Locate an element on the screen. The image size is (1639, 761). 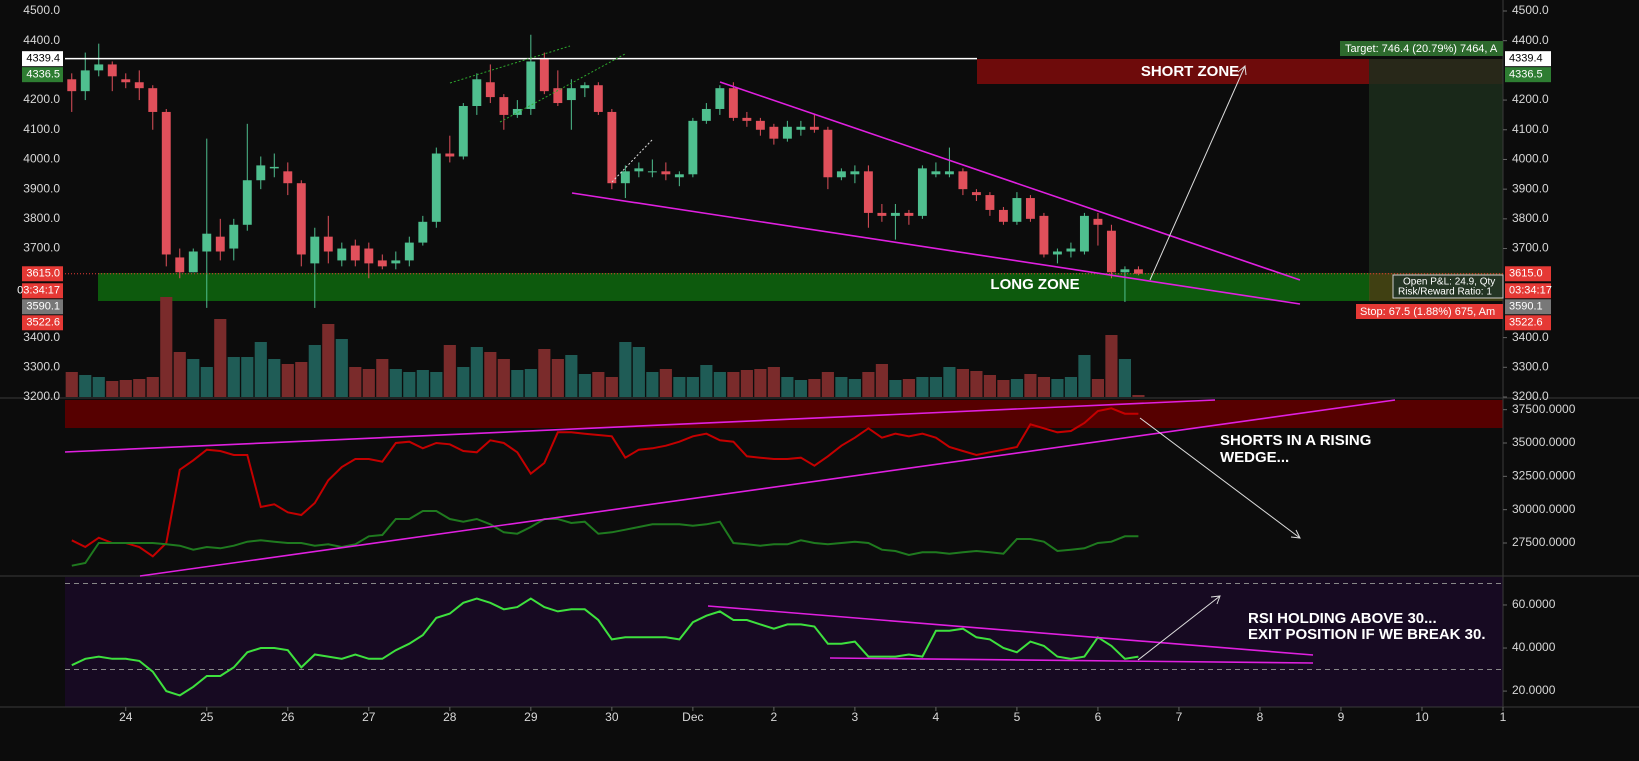
x-tick-label: 6 is located at coordinates (1098, 717).